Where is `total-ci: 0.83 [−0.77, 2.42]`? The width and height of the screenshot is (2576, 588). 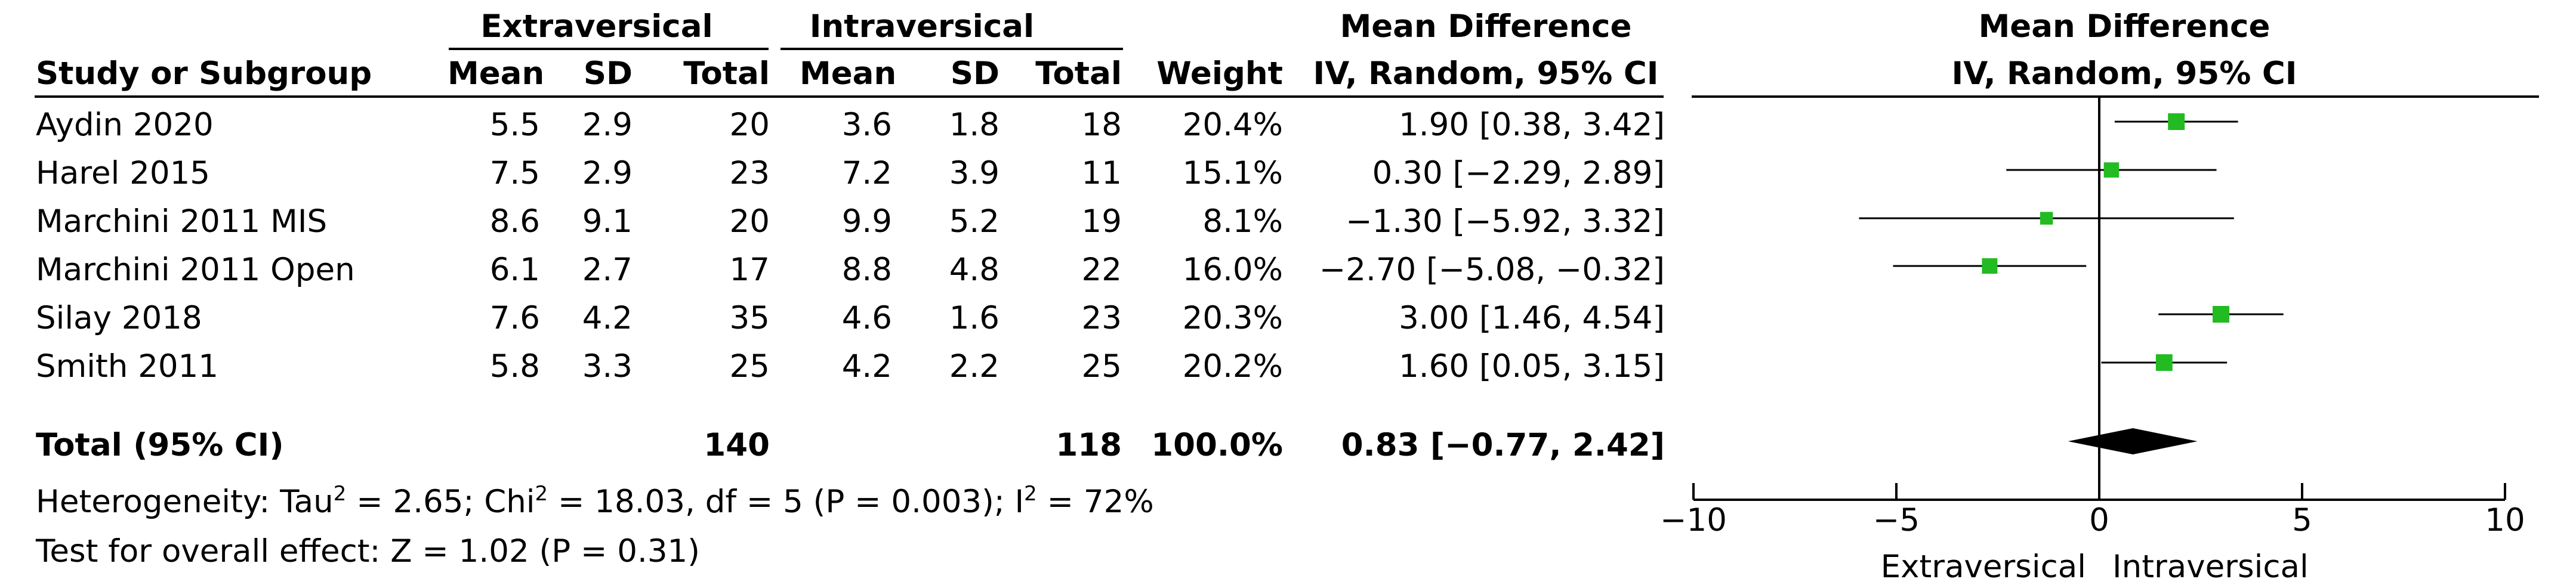 total-ci: 0.83 [−0.77, 2.42] is located at coordinates (1503, 445).